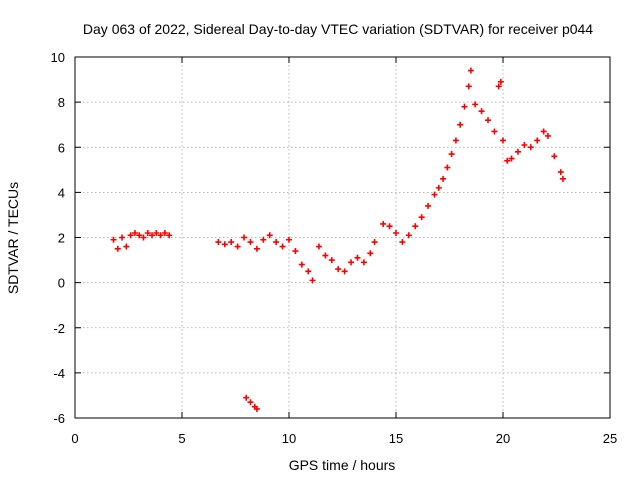 Image resolution: width=640 pixels, height=480 pixels. I want to click on y-axis-label: SDTVAR / TECUs, so click(13, 238).